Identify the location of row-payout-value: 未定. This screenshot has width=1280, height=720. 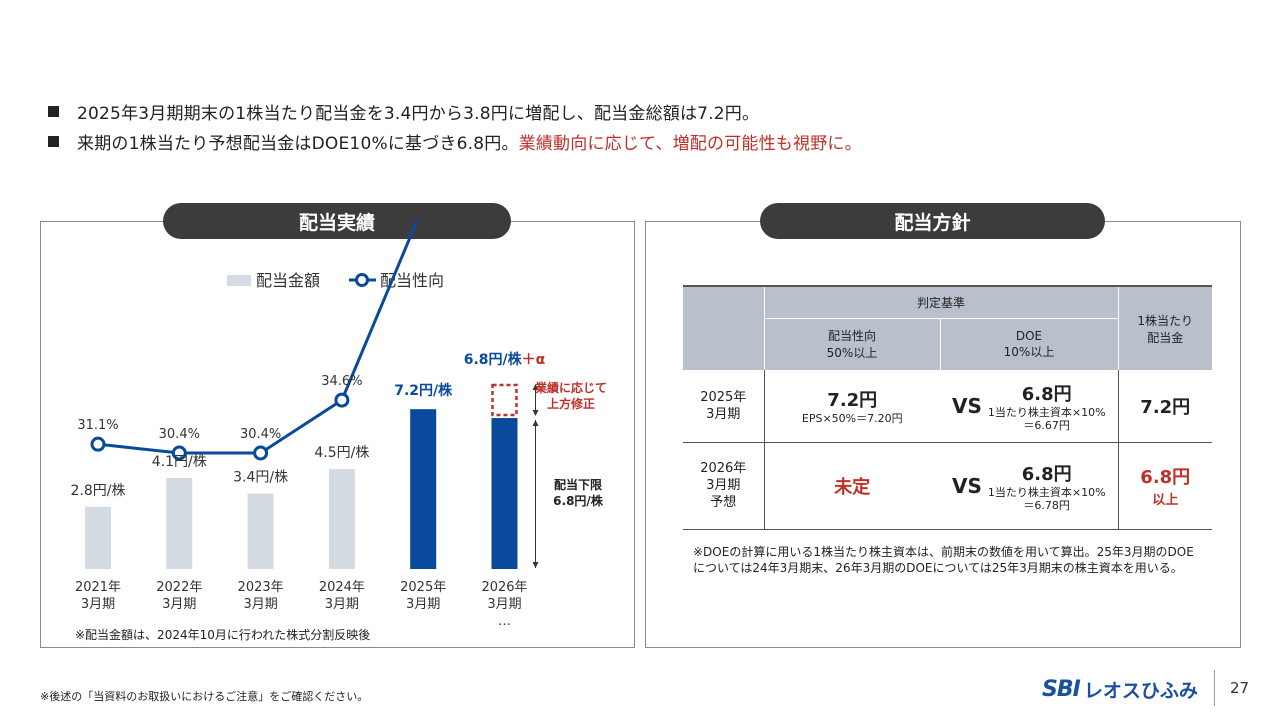
(852, 487).